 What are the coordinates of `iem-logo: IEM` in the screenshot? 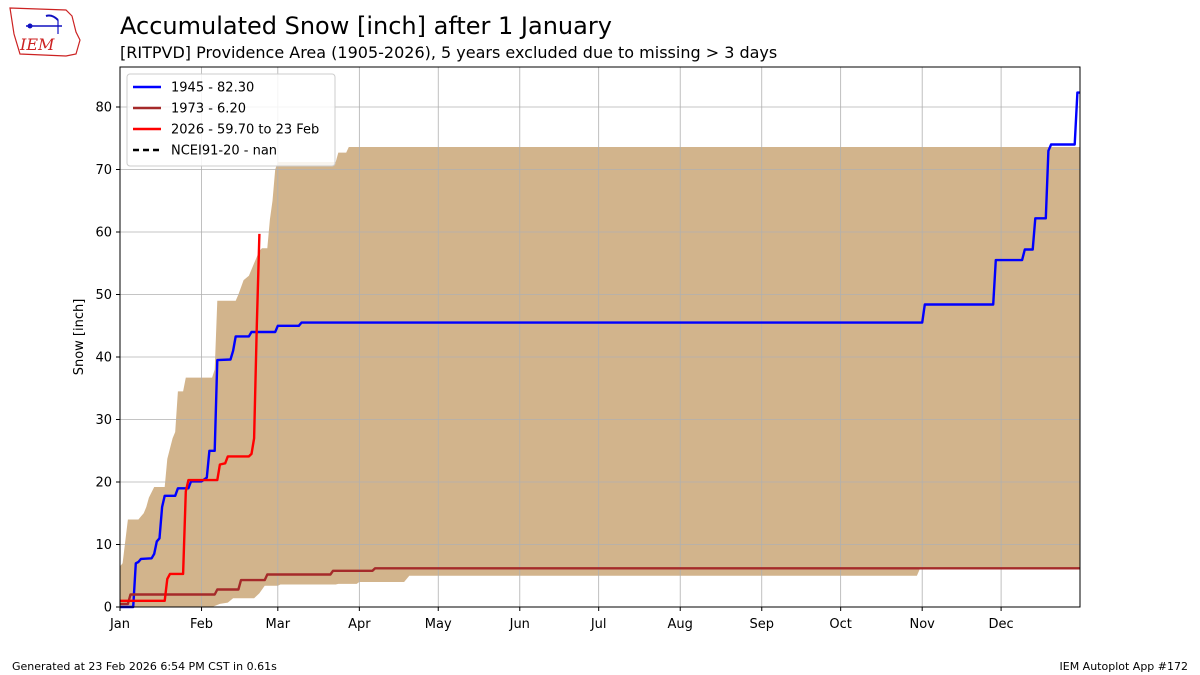 It's located at (45, 32).